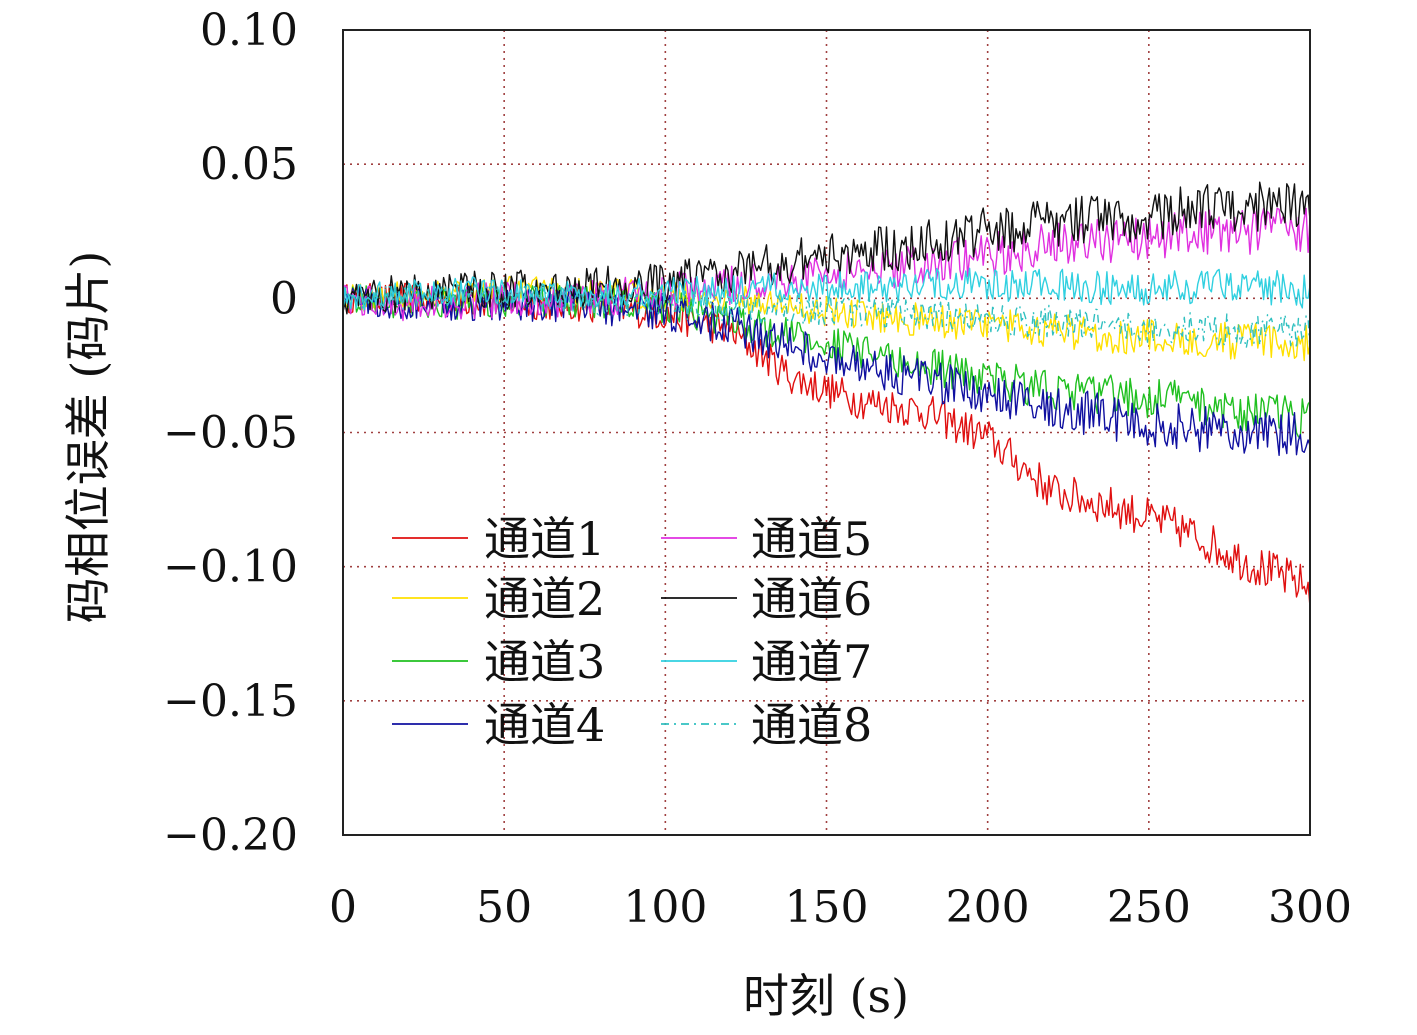 This screenshot has height=1035, width=1417. I want to click on legend: 通道1 通道2 通道3 通道4 通道5 通道6 通道7 通道8, so click(632, 632).